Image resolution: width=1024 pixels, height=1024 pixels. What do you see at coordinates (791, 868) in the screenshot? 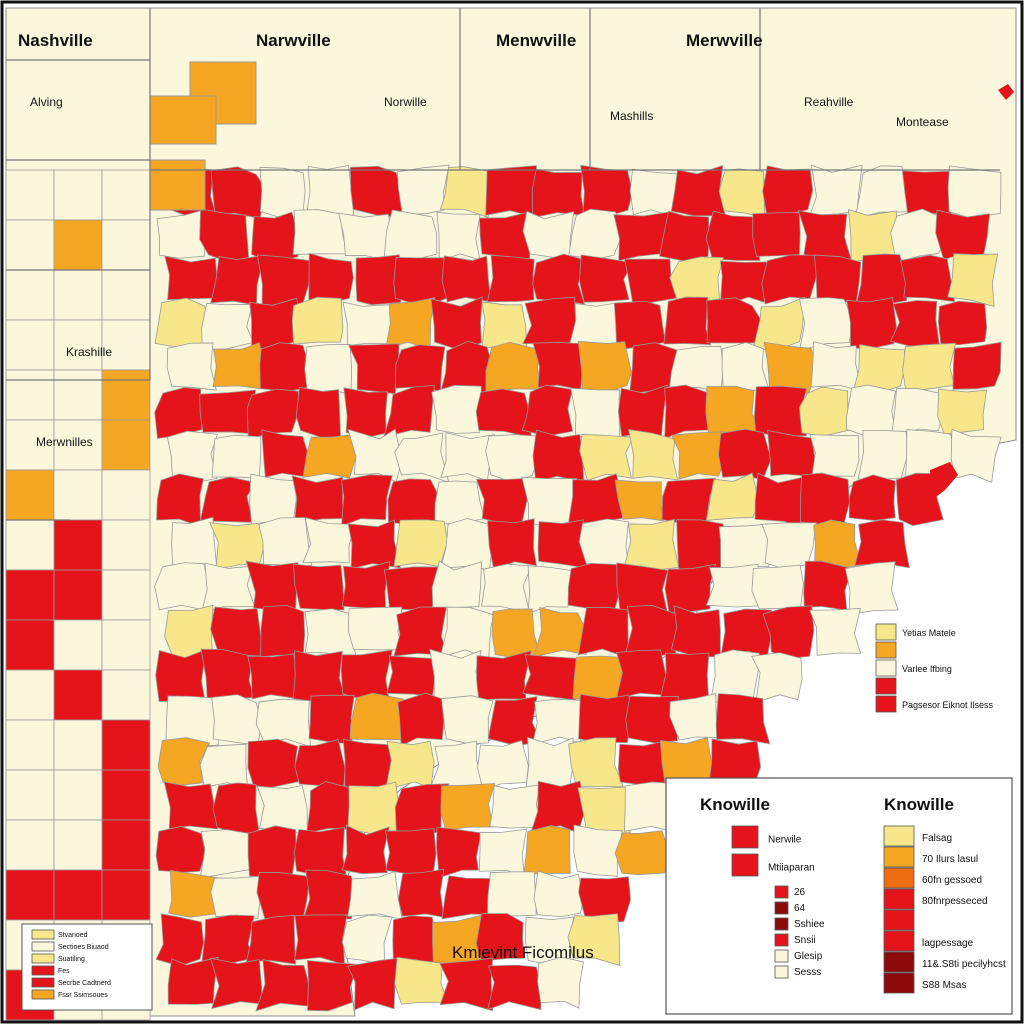
I see `legend-label: Mtiiaparan` at bounding box center [791, 868].